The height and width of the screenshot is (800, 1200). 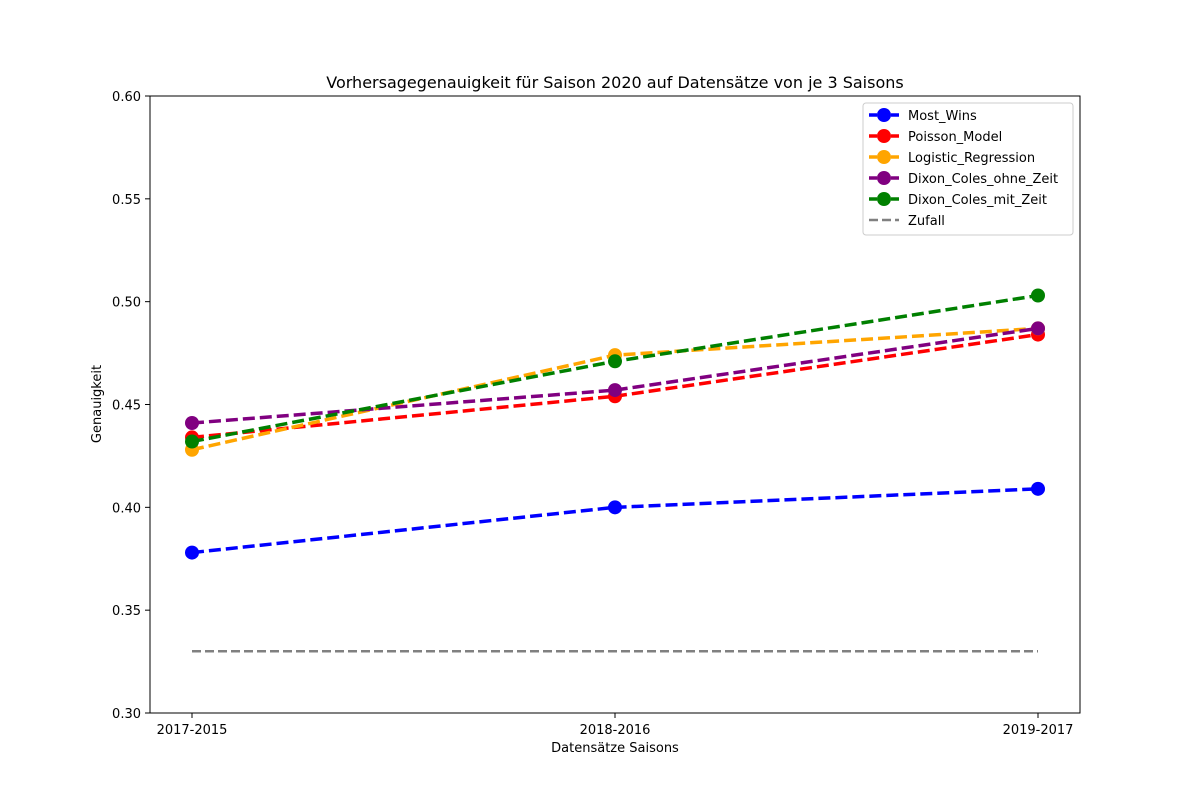 I want to click on series-Dixon_Coles_mit_Zeit, so click(x=615, y=368).